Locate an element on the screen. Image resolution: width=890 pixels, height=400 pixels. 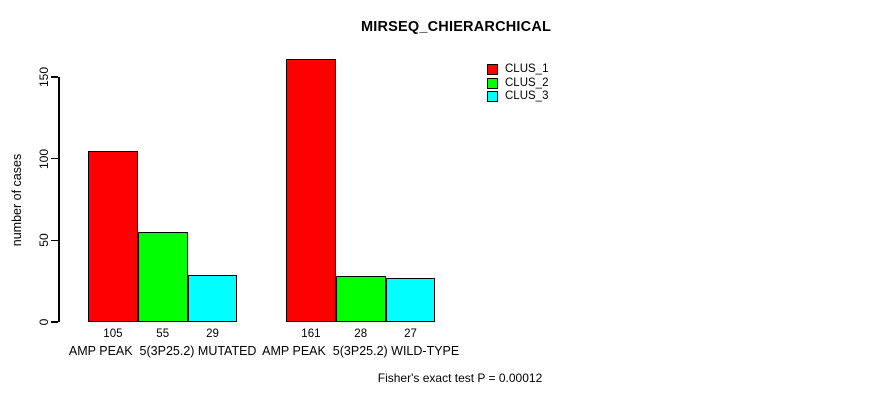
bar-value-label: 161 is located at coordinates (311, 334).